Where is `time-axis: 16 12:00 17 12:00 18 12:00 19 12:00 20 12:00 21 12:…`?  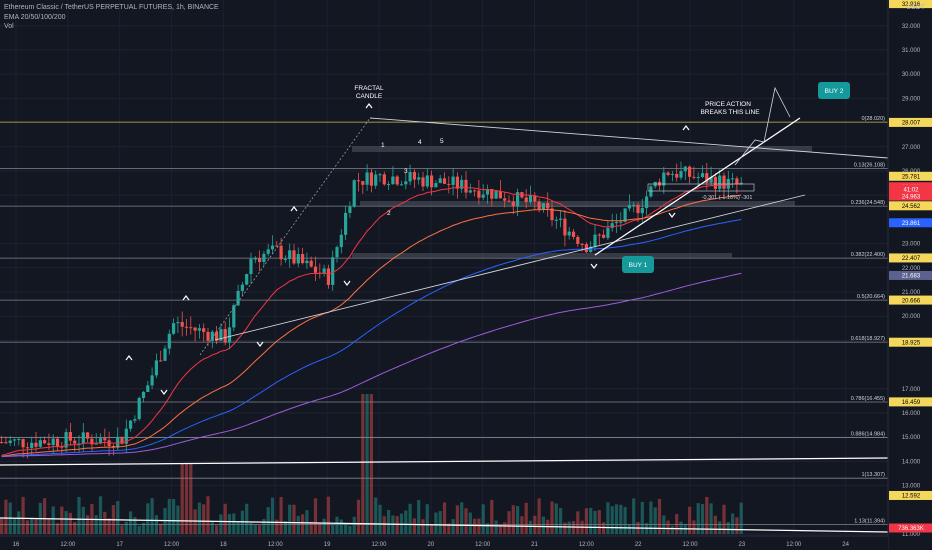
time-axis: 16 12:00 17 12:00 18 12:00 19 12:00 20 12:00 21 12:… is located at coordinates (444, 542).